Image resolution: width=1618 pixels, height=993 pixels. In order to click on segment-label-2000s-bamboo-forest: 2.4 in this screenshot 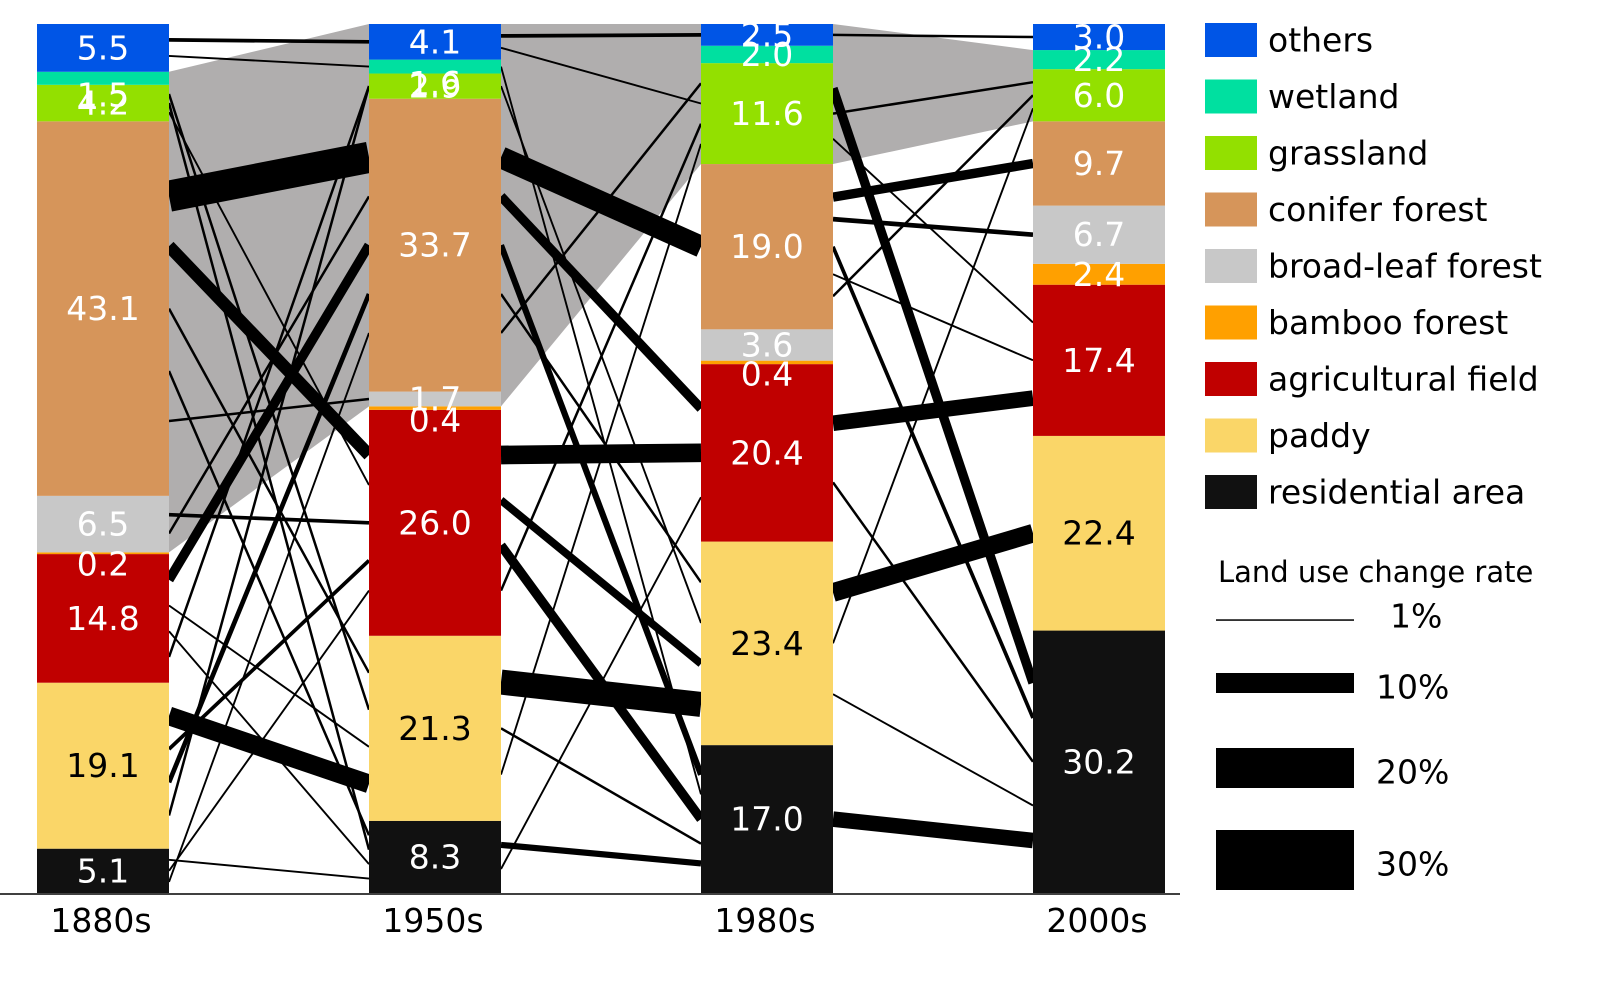, I will do `click(1099, 274)`.